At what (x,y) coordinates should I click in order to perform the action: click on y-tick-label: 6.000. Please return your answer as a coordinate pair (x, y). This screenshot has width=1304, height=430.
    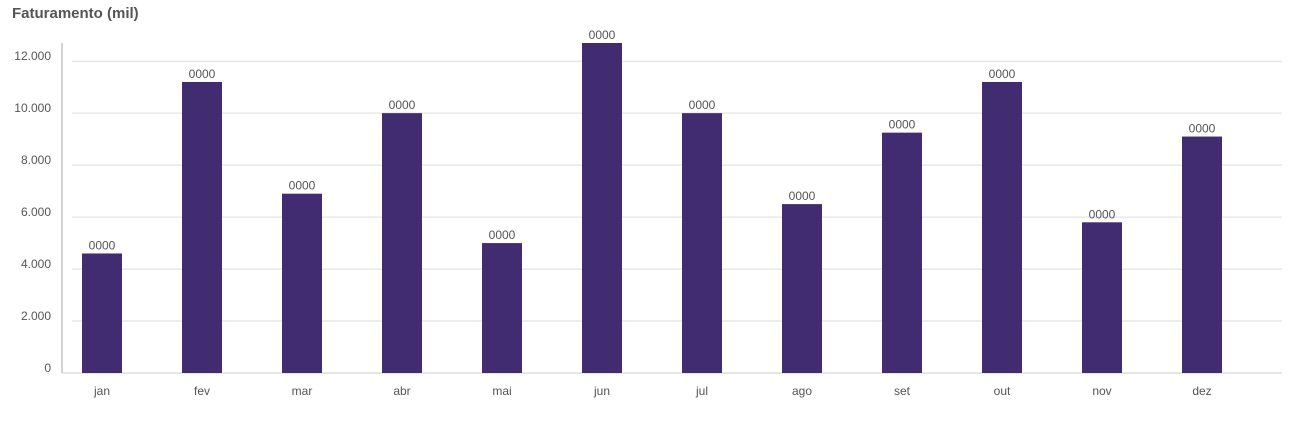
    Looking at the image, I should click on (36, 212).